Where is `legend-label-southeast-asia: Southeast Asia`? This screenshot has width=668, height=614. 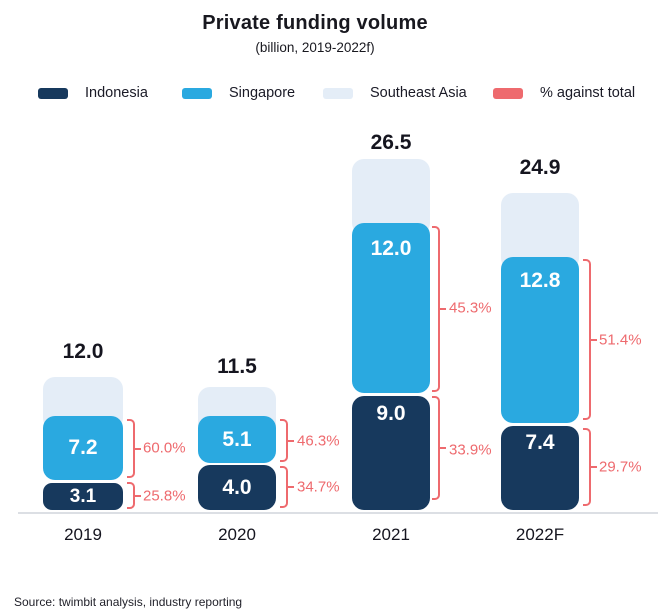
legend-label-southeast-asia: Southeast Asia is located at coordinates (418, 93).